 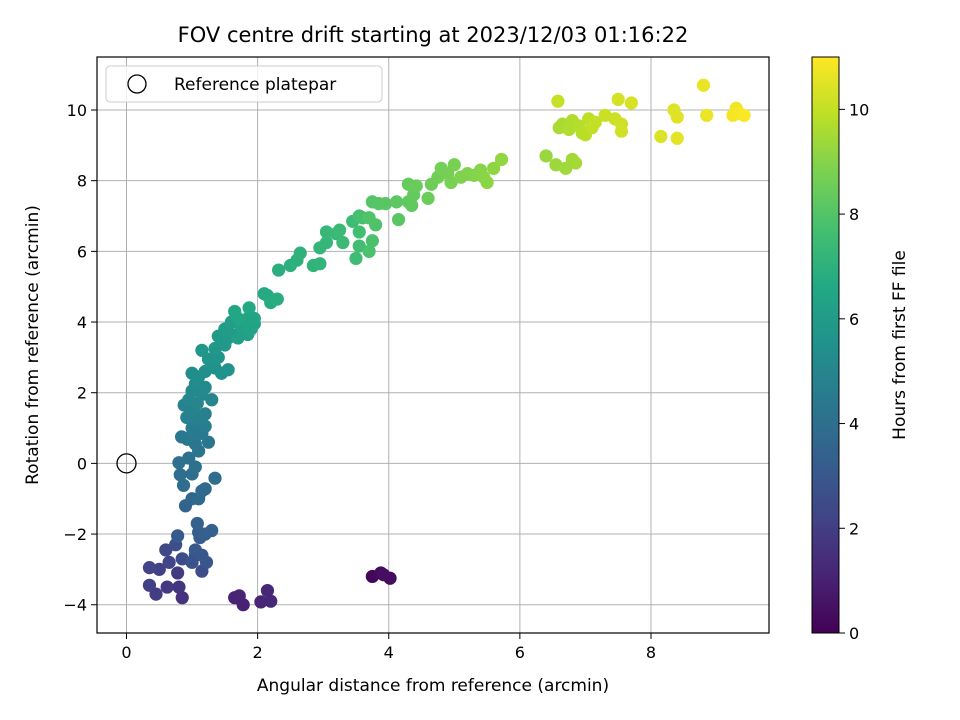 I want to click on legend-reference-label: Reference platepar, so click(x=255, y=85).